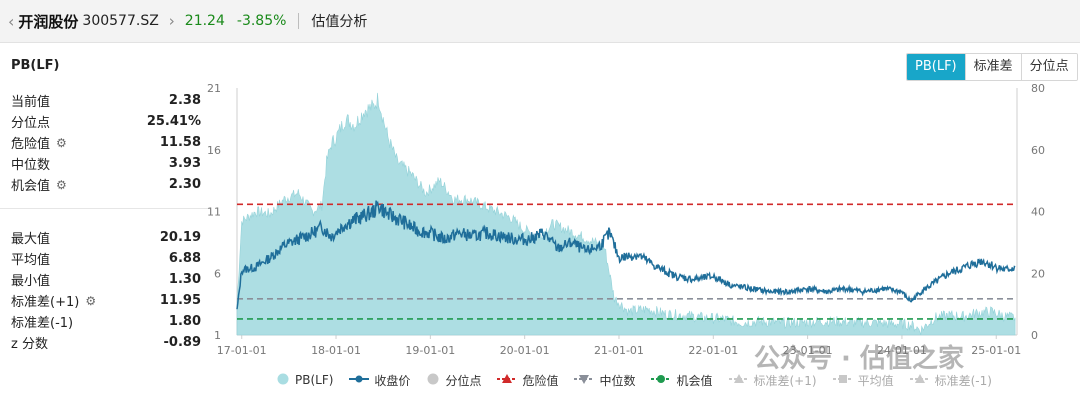 The height and width of the screenshot is (400, 1080). What do you see at coordinates (31, 281) in the screenshot?
I see `stat-label: 最小值` at bounding box center [31, 281].